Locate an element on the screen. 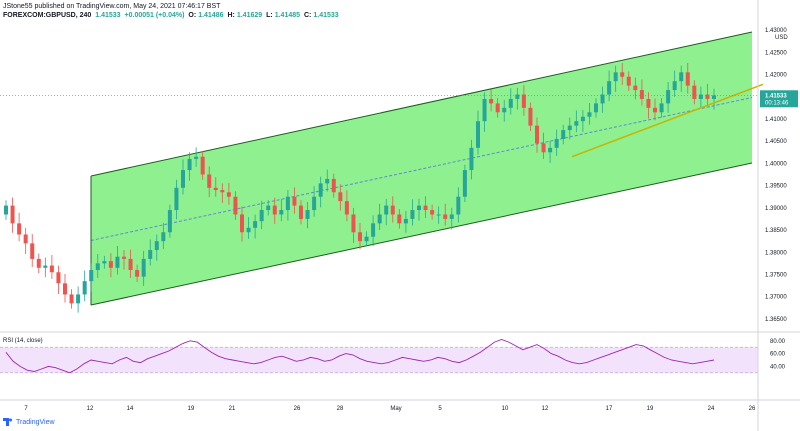  trendline is located at coordinates (667, 120).